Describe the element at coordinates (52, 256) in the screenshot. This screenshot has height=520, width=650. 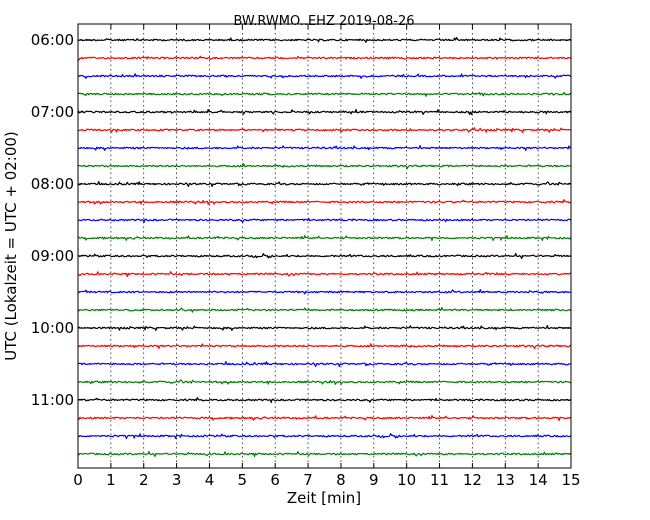
I see `y-tick-label: 09:00` at that location.